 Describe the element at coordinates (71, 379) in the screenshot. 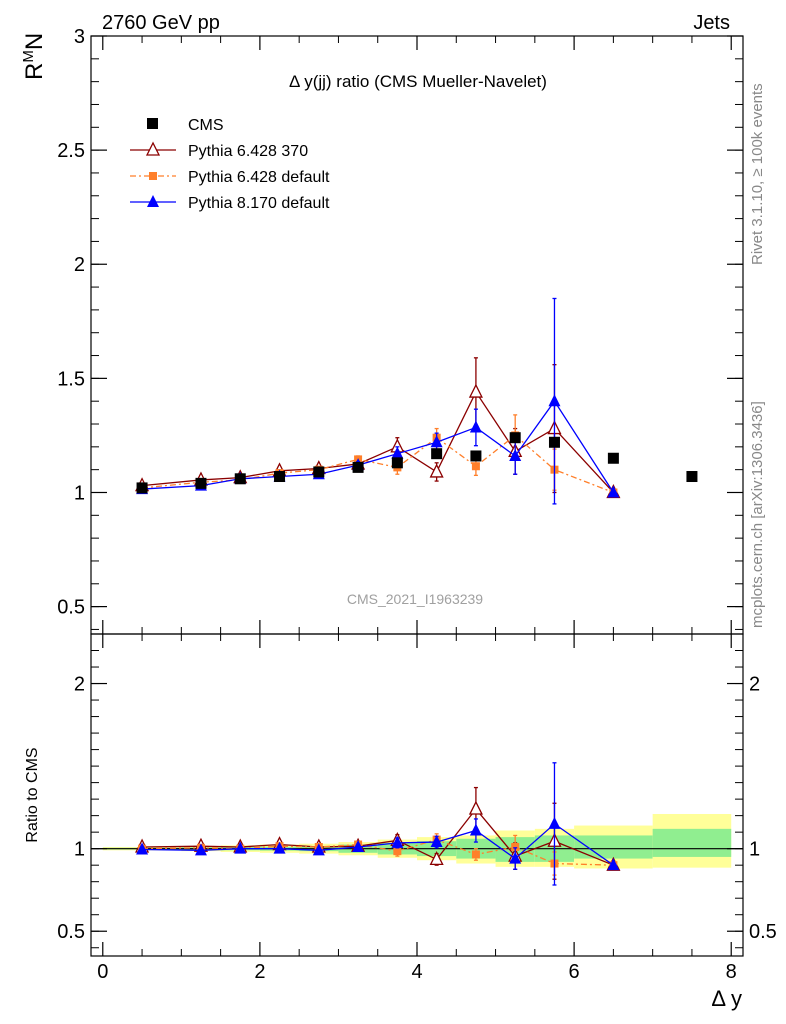

I see `main-y-tick-label: 1.5` at that location.